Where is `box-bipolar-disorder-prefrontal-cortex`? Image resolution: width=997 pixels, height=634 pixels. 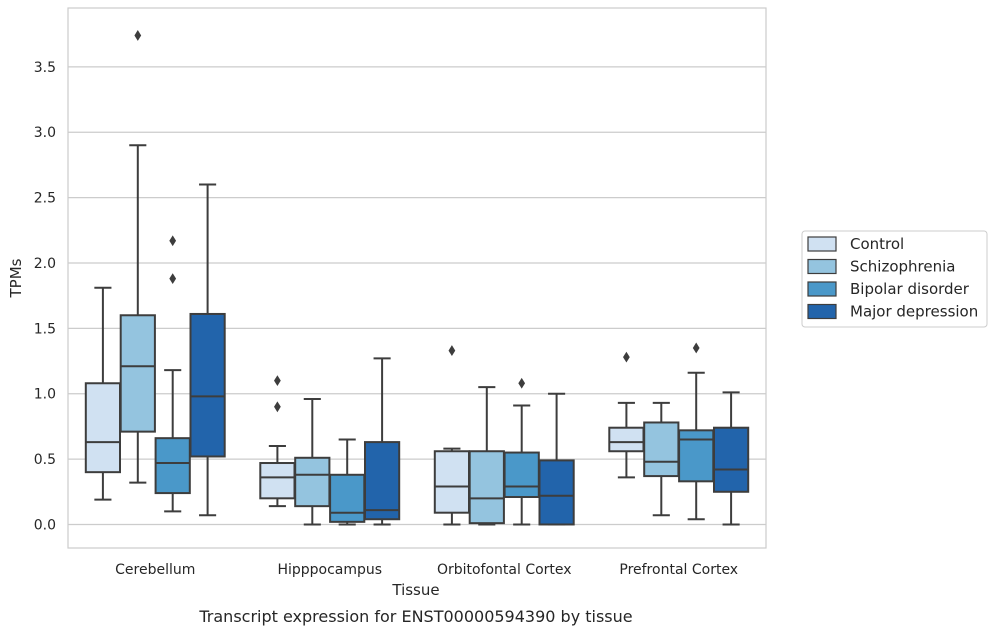
box-bipolar-disorder-prefrontal-cortex is located at coordinates (696, 431).